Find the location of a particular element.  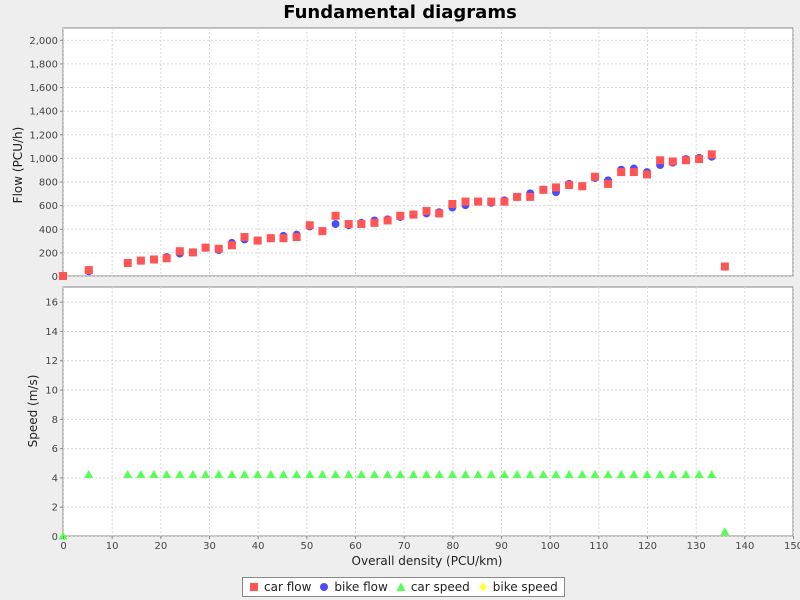

speed-y-tick-label: 6 is located at coordinates (55, 449).